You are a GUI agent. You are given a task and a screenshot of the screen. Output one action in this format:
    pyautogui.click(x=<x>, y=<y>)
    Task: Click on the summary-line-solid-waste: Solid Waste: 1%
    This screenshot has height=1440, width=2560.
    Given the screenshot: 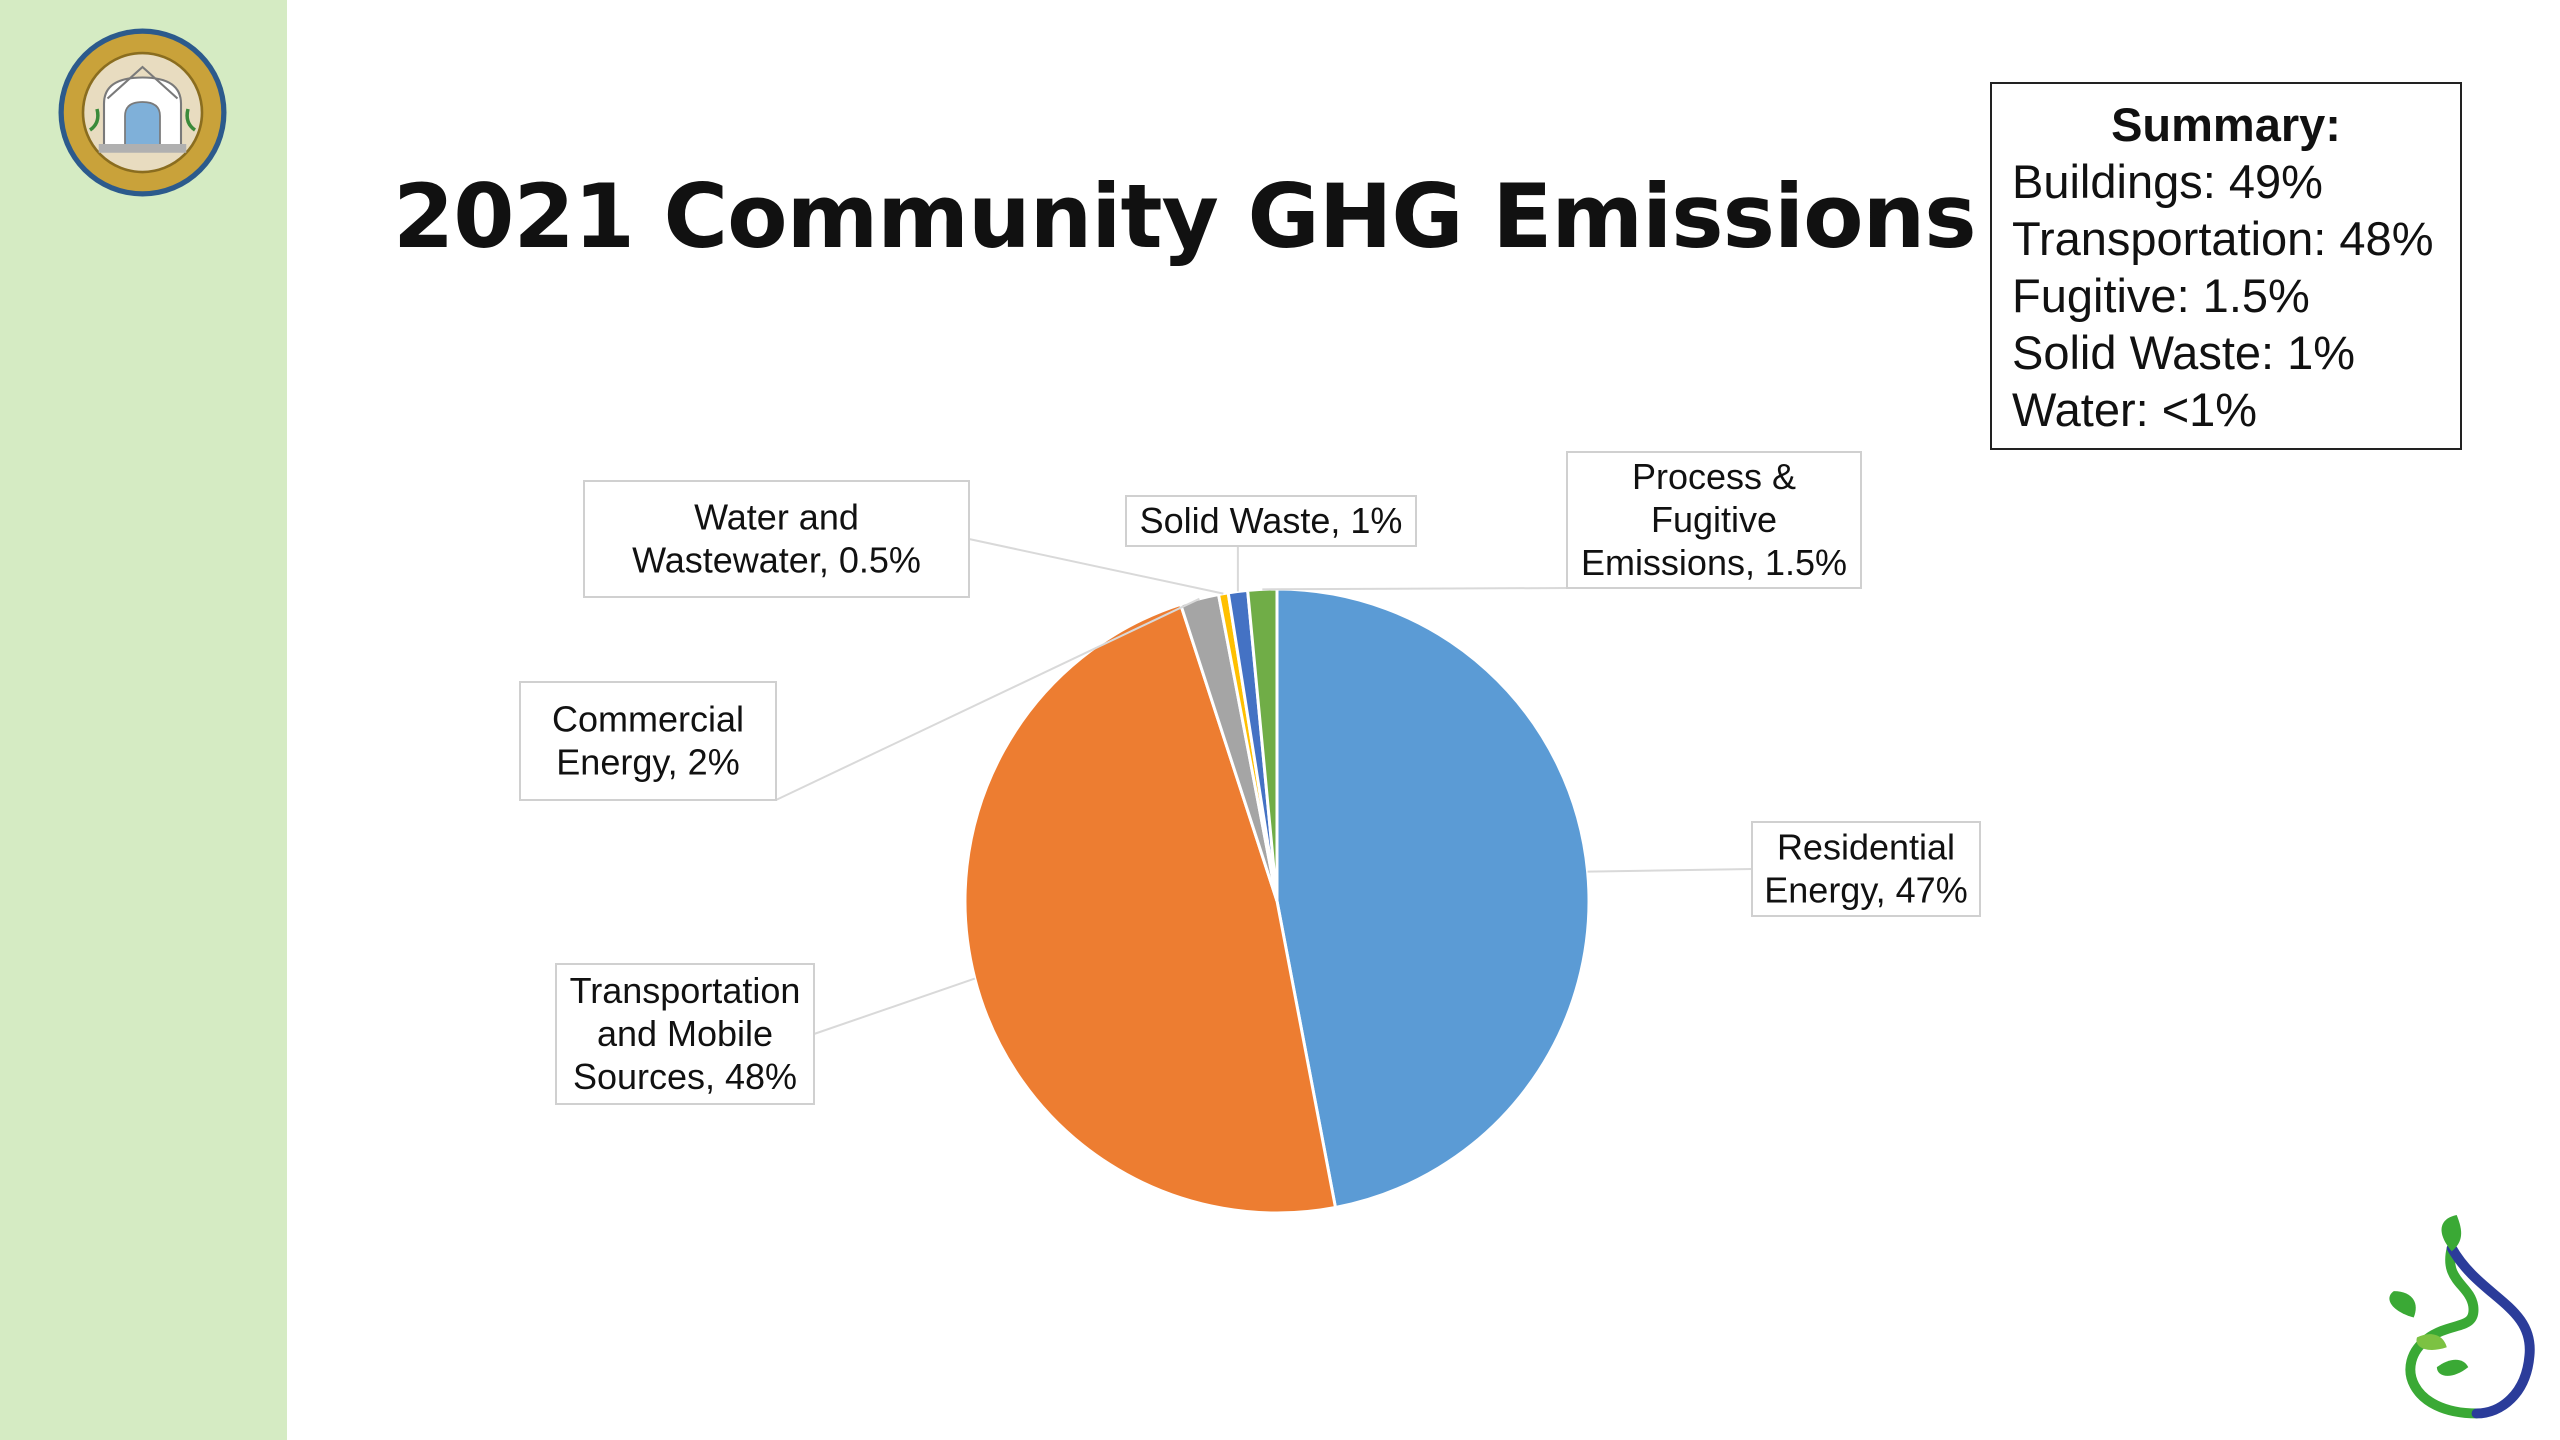 What is the action you would take?
    pyautogui.click(x=2184, y=352)
    